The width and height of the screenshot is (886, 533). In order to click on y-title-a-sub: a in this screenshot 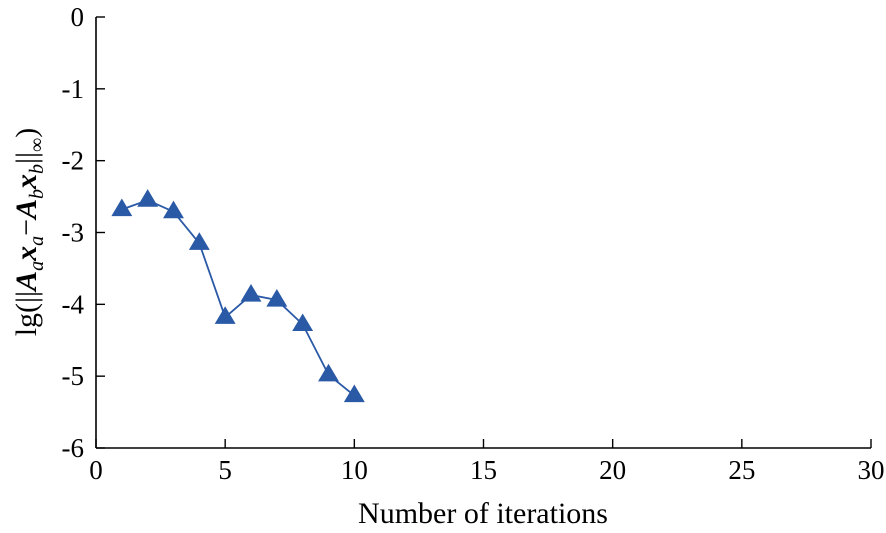, I will do `click(37, 266)`.